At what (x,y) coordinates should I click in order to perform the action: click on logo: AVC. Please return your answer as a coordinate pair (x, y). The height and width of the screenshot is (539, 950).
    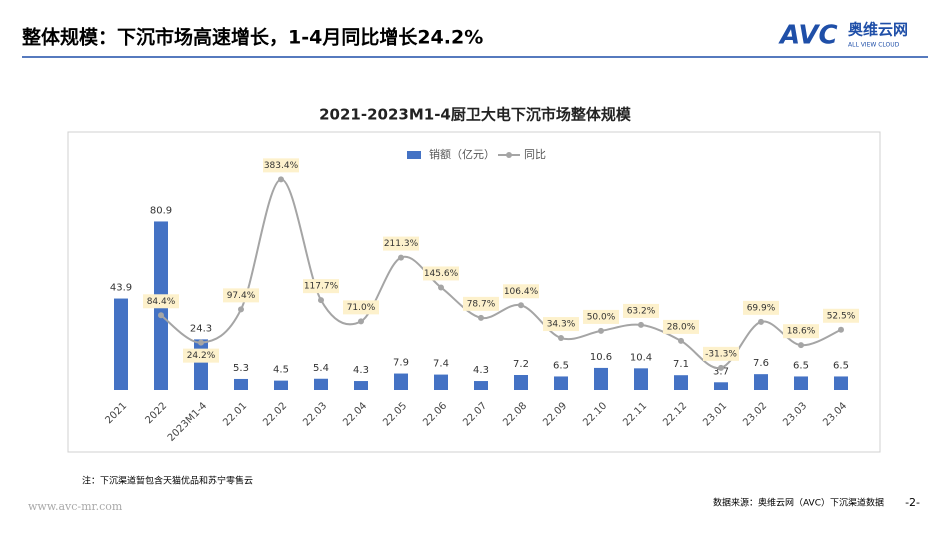
    Looking at the image, I should click on (808, 36).